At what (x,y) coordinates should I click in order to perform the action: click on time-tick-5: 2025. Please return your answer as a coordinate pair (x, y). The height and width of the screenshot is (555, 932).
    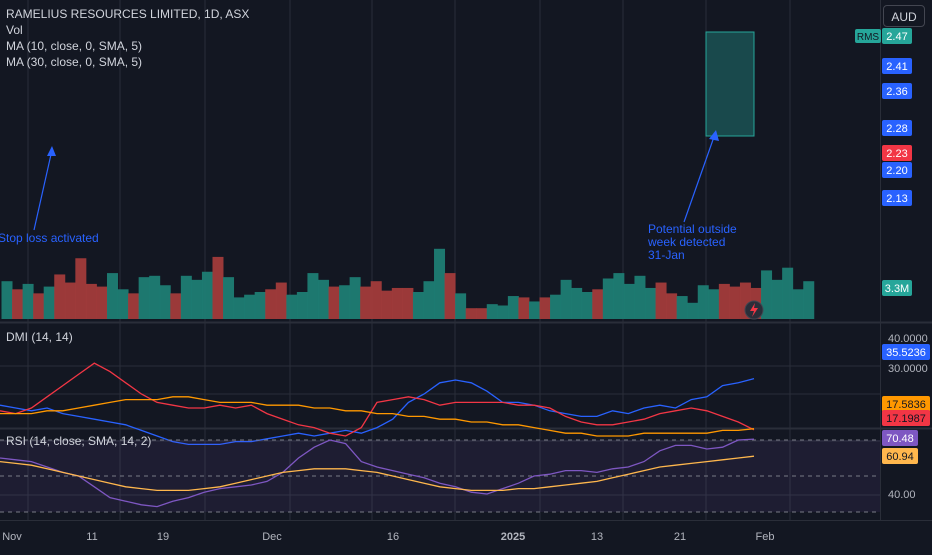
    Looking at the image, I should click on (513, 537).